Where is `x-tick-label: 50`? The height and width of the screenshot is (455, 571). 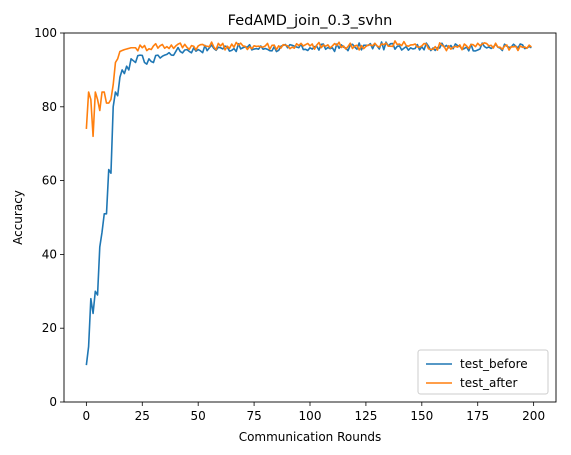 x-tick-label: 50 is located at coordinates (198, 416).